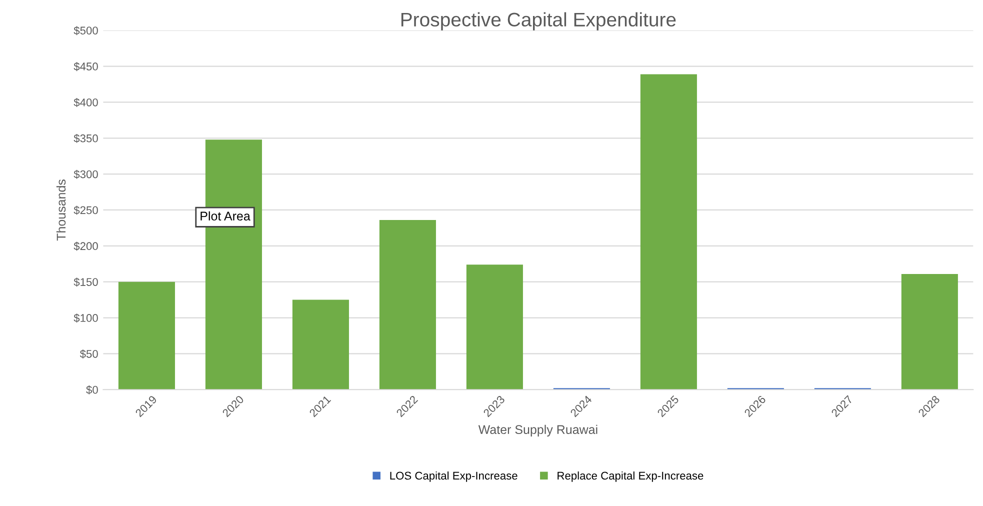 The width and height of the screenshot is (983, 506). Describe the element at coordinates (86, 174) in the screenshot. I see `y-tick-label: $300` at that location.